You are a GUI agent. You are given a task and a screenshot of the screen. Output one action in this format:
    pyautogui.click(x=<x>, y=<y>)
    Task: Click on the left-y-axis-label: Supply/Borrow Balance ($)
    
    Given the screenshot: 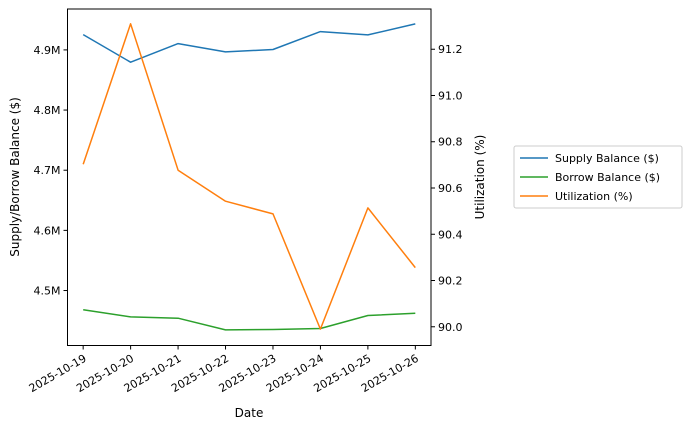 What is the action you would take?
    pyautogui.click(x=15, y=177)
    